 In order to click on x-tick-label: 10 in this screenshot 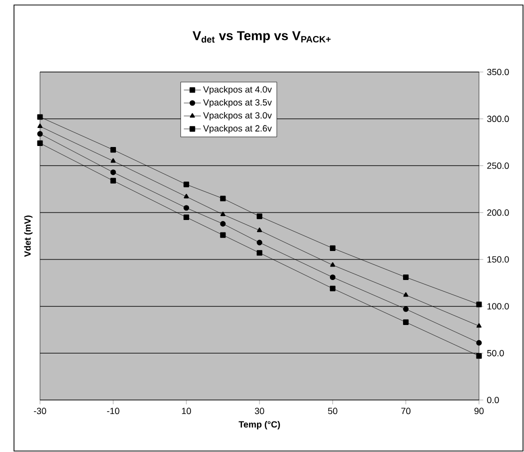, I will do `click(186, 411)`.